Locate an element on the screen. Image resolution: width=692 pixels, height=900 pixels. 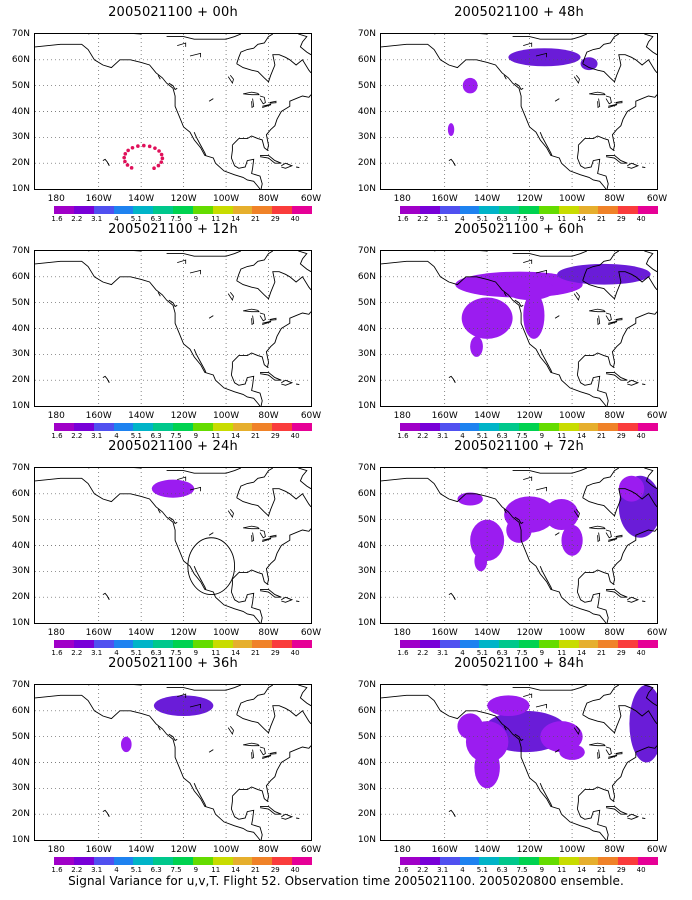
colorbar-label: 40 is located at coordinates (295, 436).